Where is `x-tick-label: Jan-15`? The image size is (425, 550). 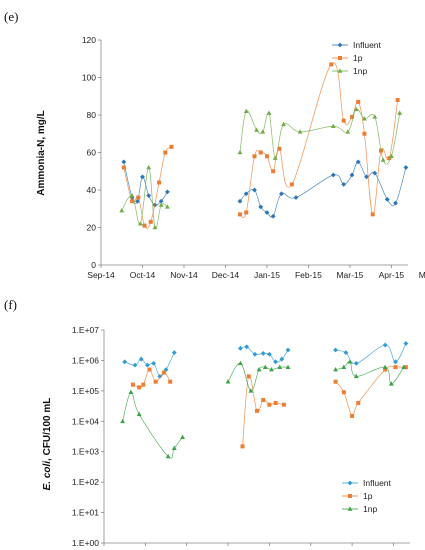 x-tick-label: Jan-15 is located at coordinates (269, 549).